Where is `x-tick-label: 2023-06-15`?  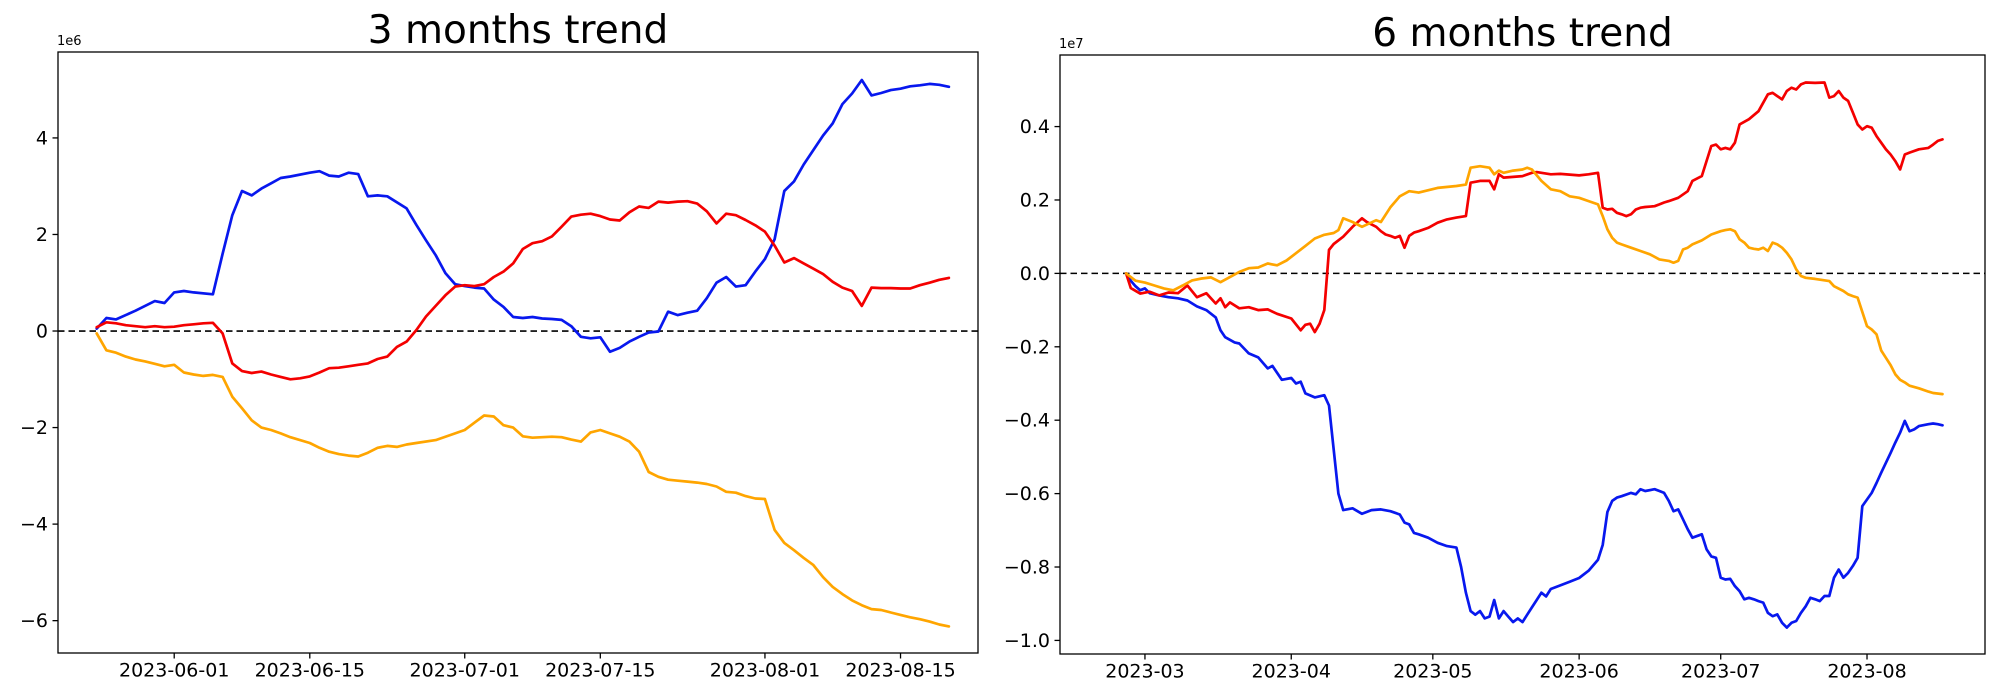
x-tick-label: 2023-06-15 is located at coordinates (310, 671).